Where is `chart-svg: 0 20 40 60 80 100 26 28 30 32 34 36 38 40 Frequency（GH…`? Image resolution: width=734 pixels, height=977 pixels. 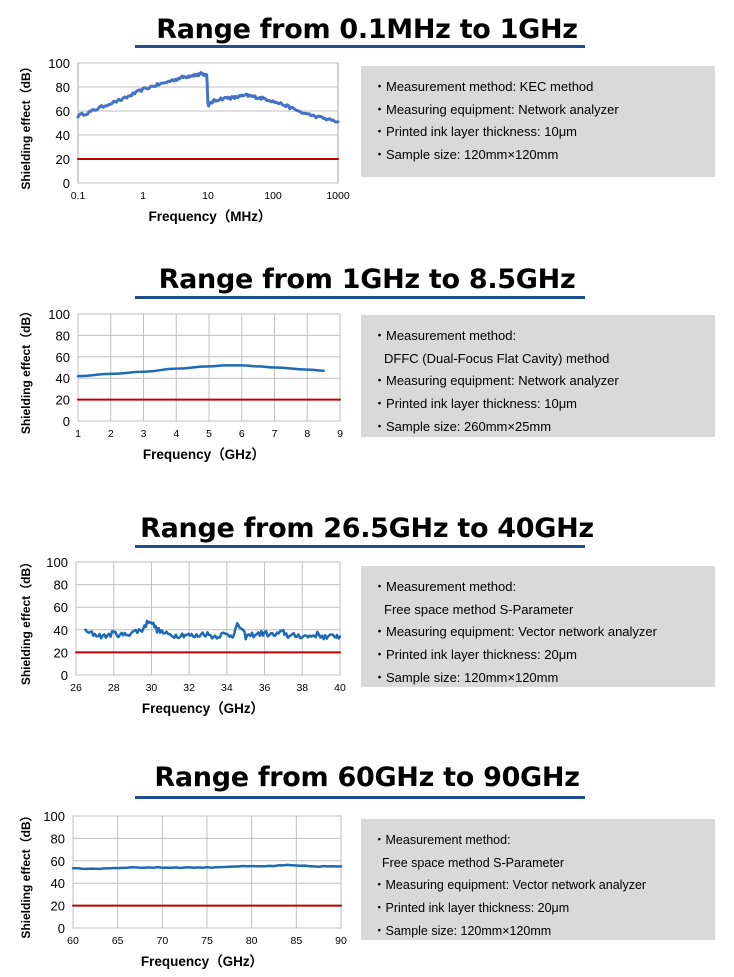 chart-svg: 0 20 40 60 80 100 26 28 30 32 34 36 38 40 Frequency（GH… is located at coordinates (182, 635).